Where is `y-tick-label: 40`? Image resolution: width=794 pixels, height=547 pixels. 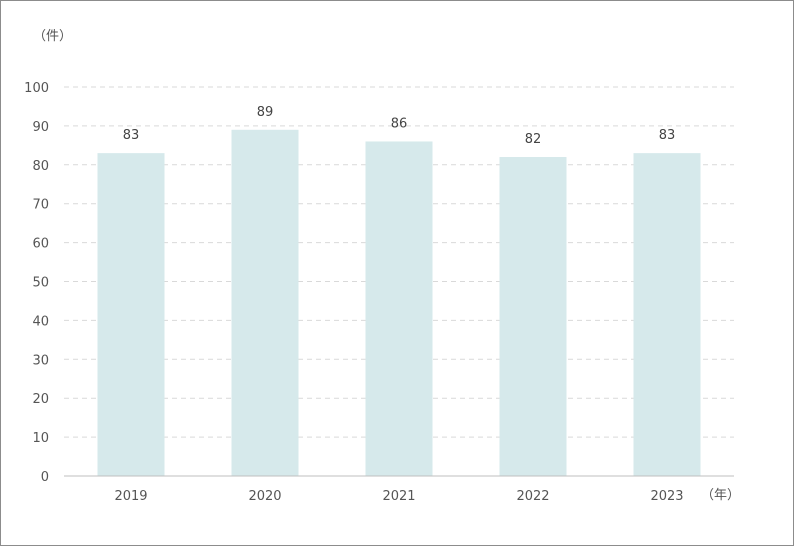
y-tick-label: 40 is located at coordinates (40, 321).